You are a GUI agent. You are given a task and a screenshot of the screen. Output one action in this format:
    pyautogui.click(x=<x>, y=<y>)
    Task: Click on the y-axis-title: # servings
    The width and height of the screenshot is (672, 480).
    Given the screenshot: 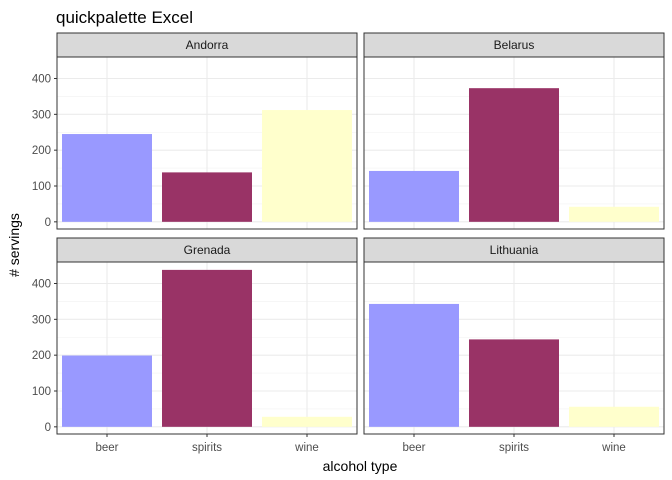 What is the action you would take?
    pyautogui.click(x=14, y=245)
    